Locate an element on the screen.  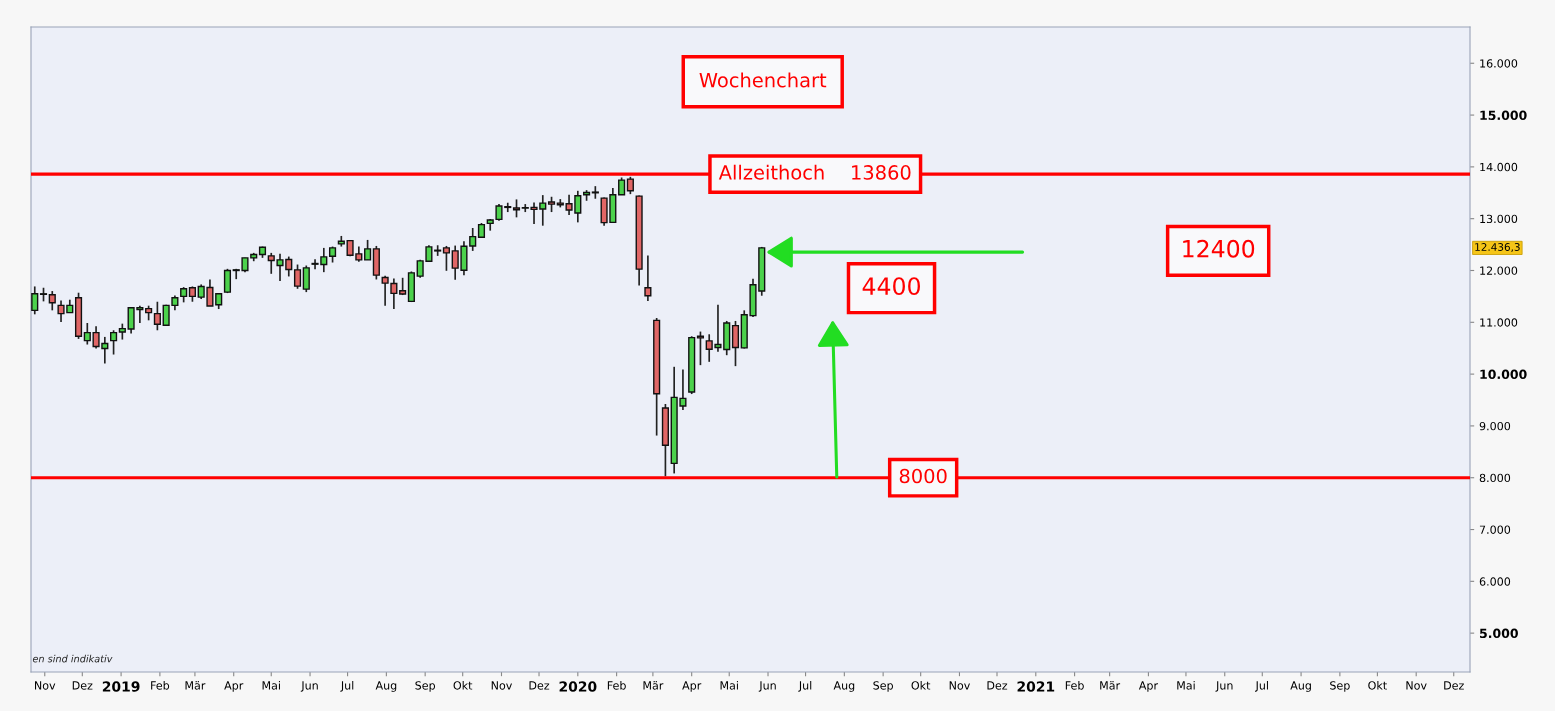
text: 12.436,3 is located at coordinates (1497, 247).